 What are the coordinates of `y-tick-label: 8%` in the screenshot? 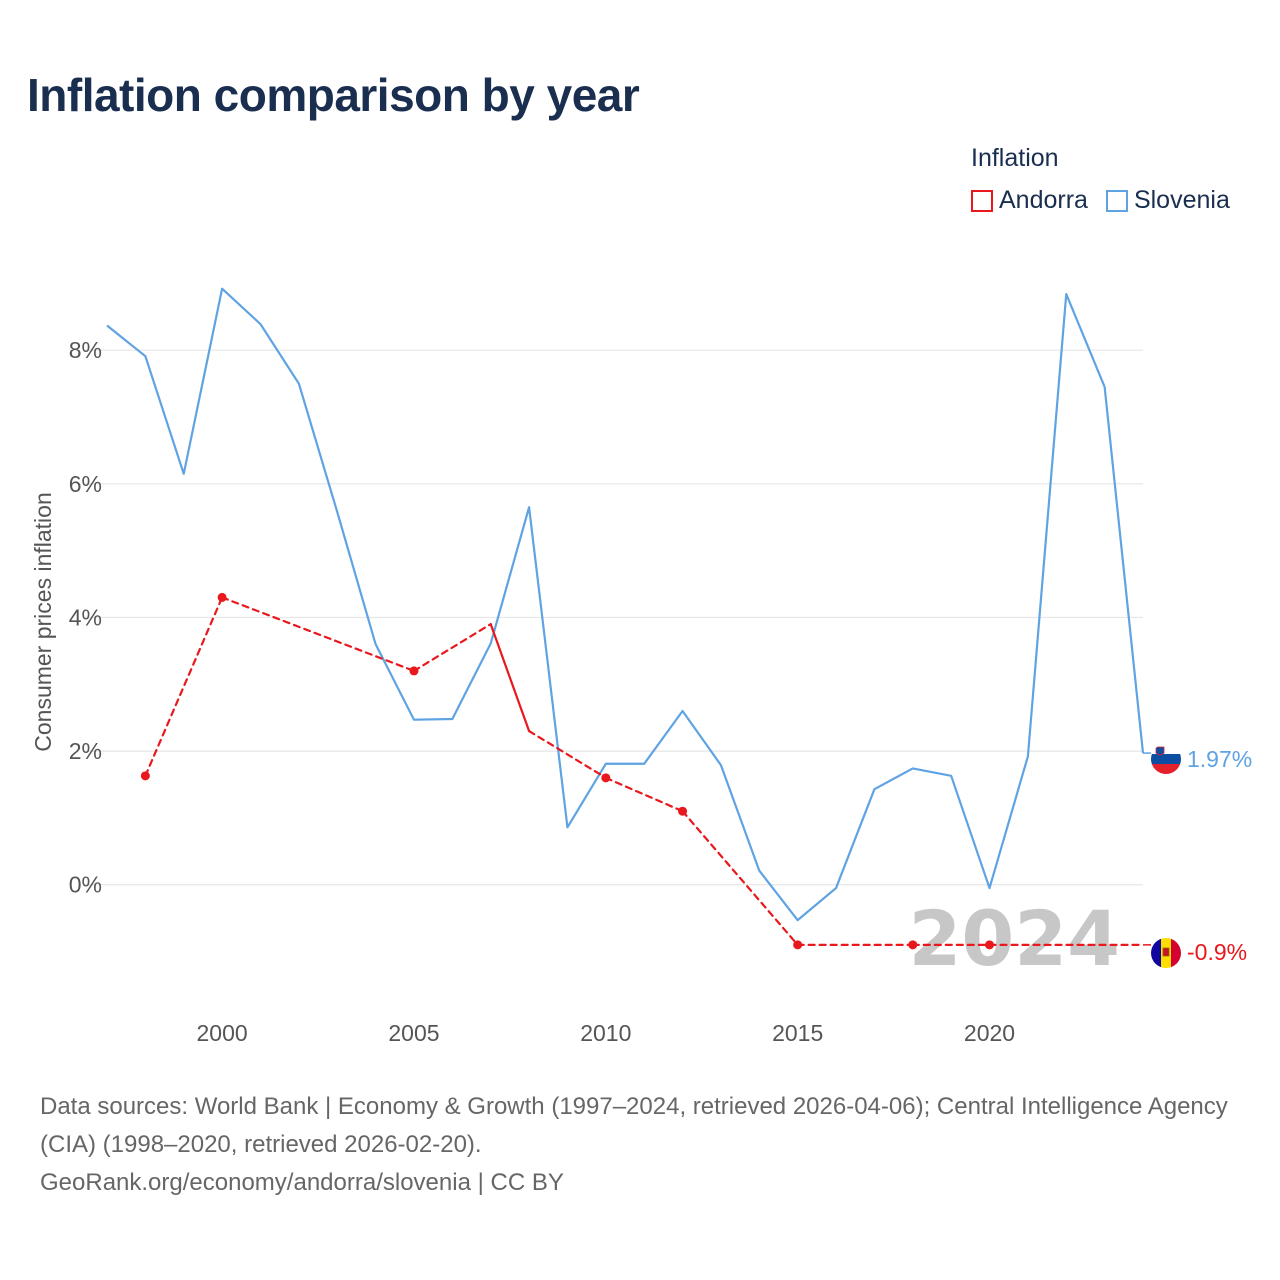 It's located at (85, 350).